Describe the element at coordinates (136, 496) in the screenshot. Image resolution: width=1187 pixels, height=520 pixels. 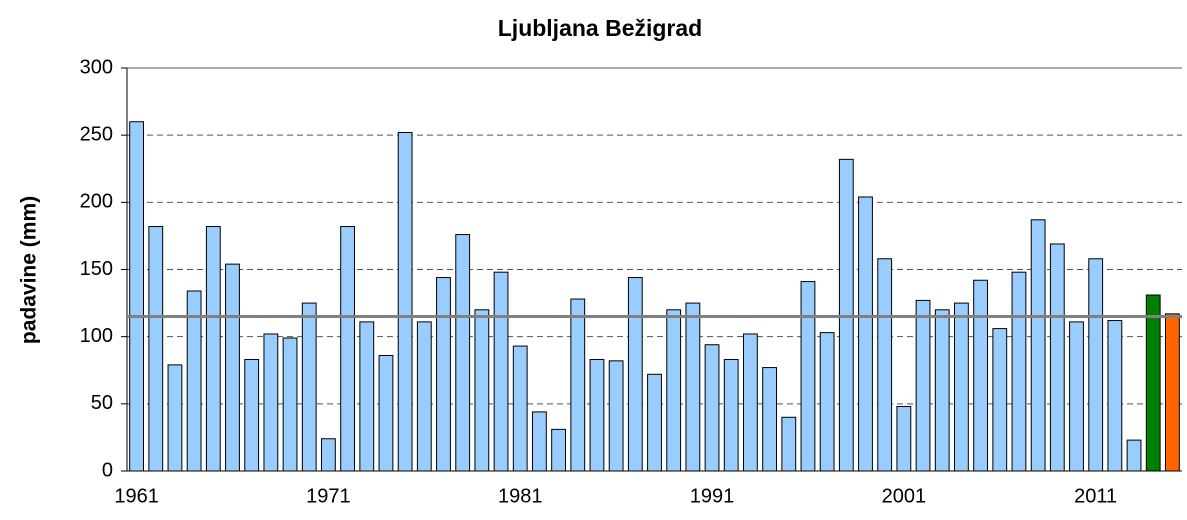
I see `x-tick-label: 1961` at that location.